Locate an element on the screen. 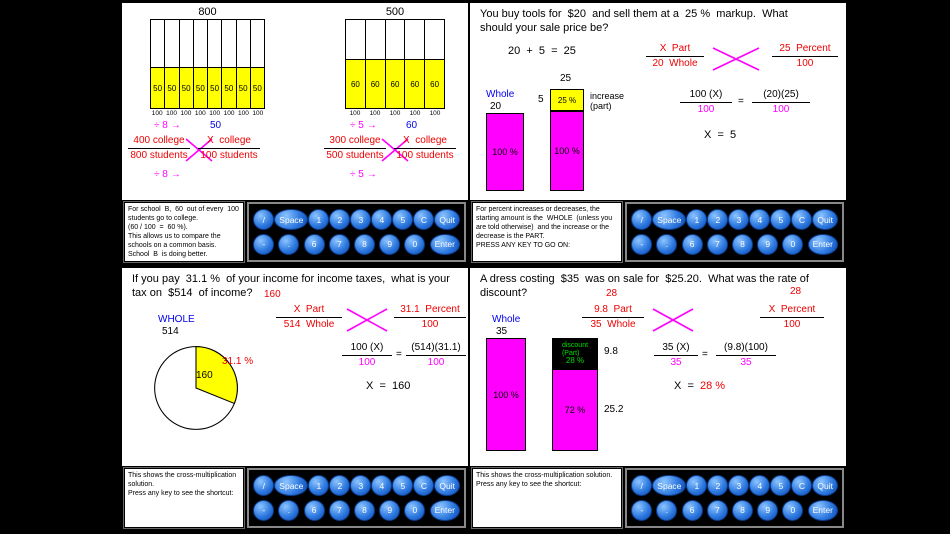  chart-column: 50 is located at coordinates (158, 64).